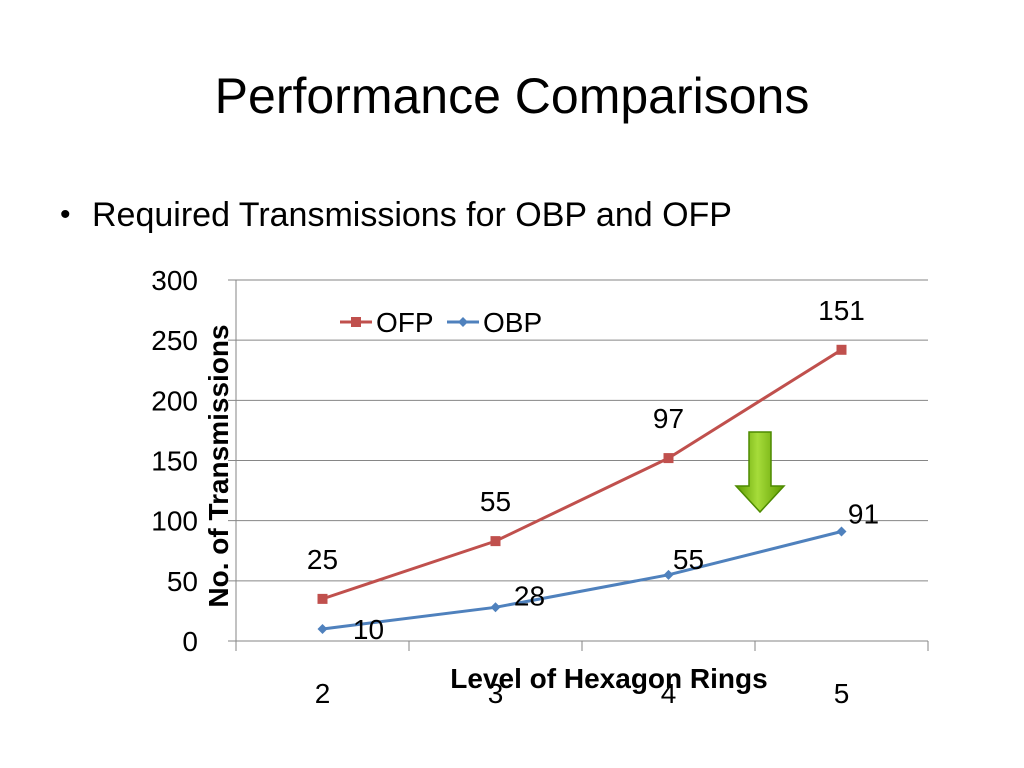 This screenshot has height=768, width=1024. I want to click on x-tick-label: 3, so click(496, 693).